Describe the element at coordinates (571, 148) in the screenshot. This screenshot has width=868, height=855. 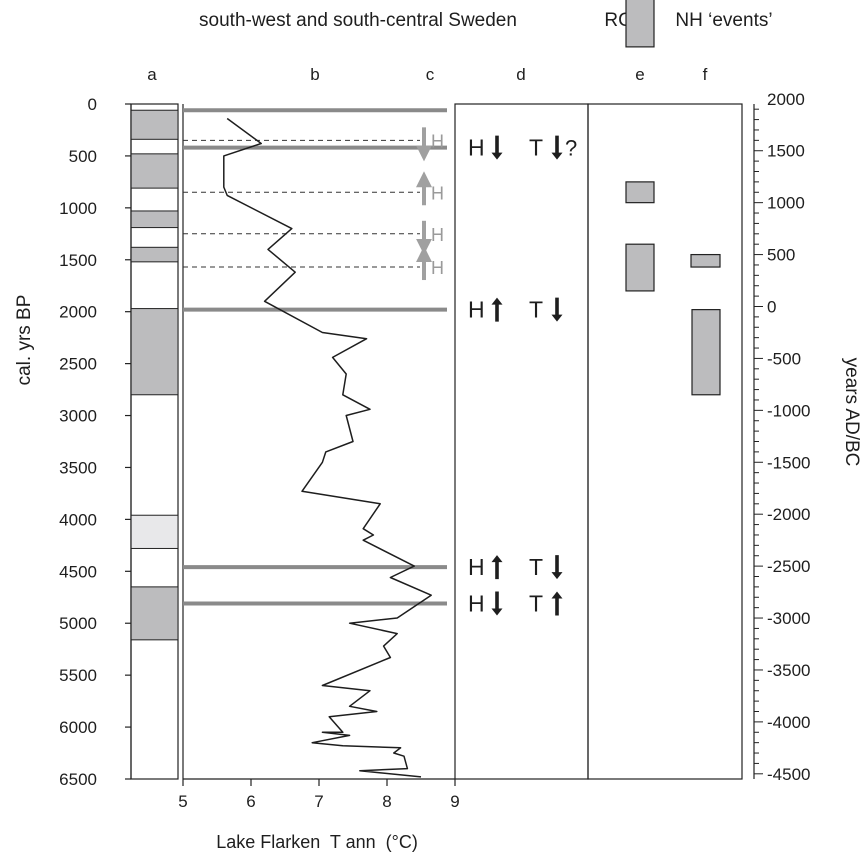
I see `column-d-question-mark: ?` at that location.